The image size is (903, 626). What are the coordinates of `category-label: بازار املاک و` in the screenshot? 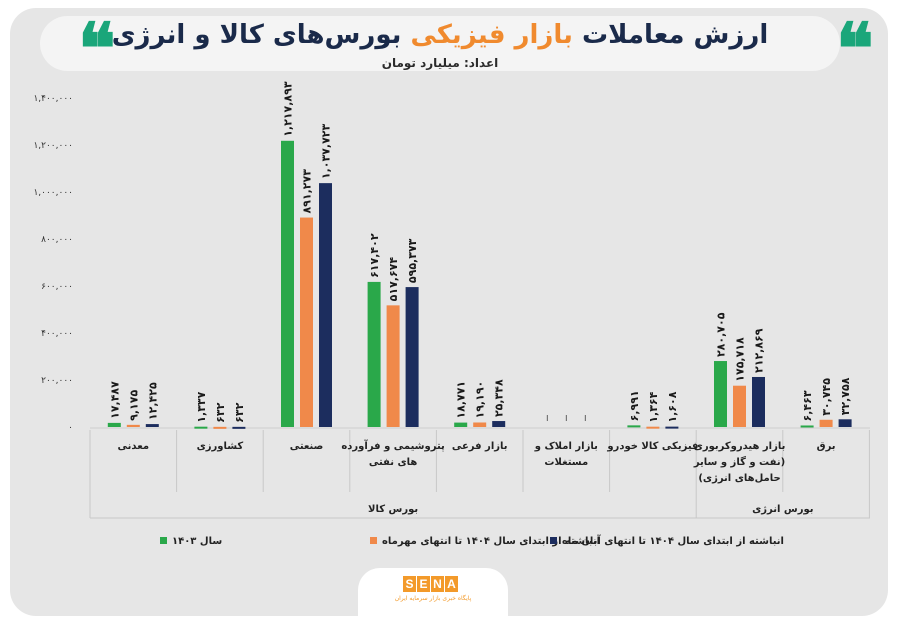 It's located at (566, 446).